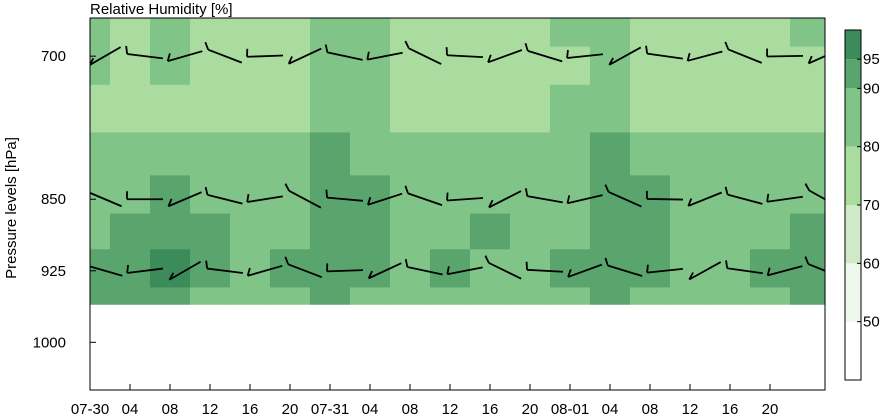 The image size is (880, 418). What do you see at coordinates (64, 199) in the screenshot?
I see `y-axis: 700 850 925 1000` at bounding box center [64, 199].